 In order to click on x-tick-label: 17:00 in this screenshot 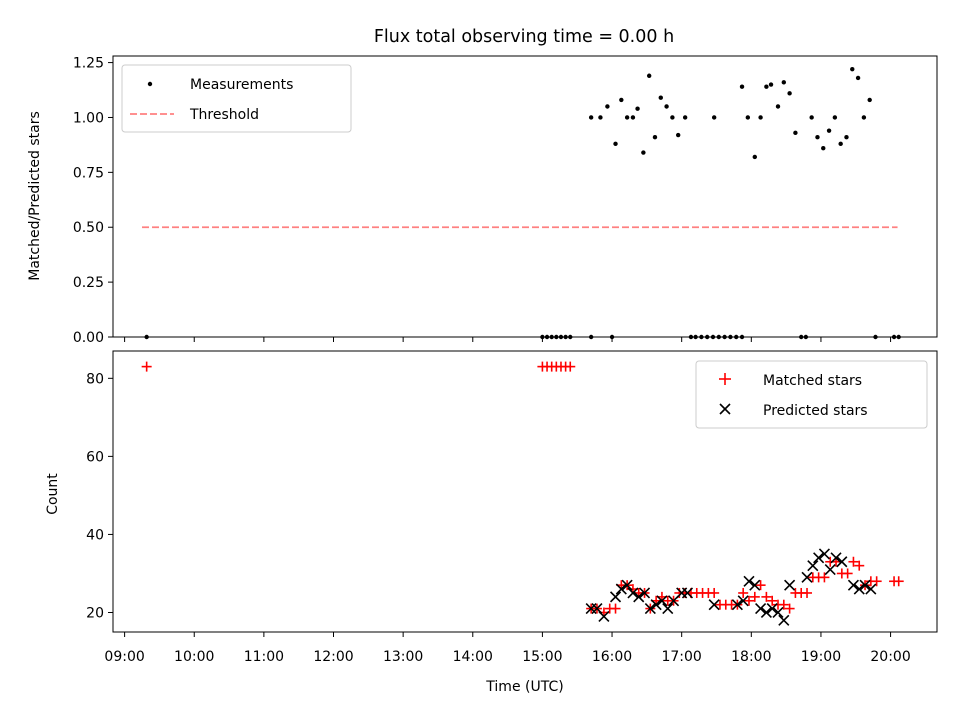, I will do `click(681, 657)`.